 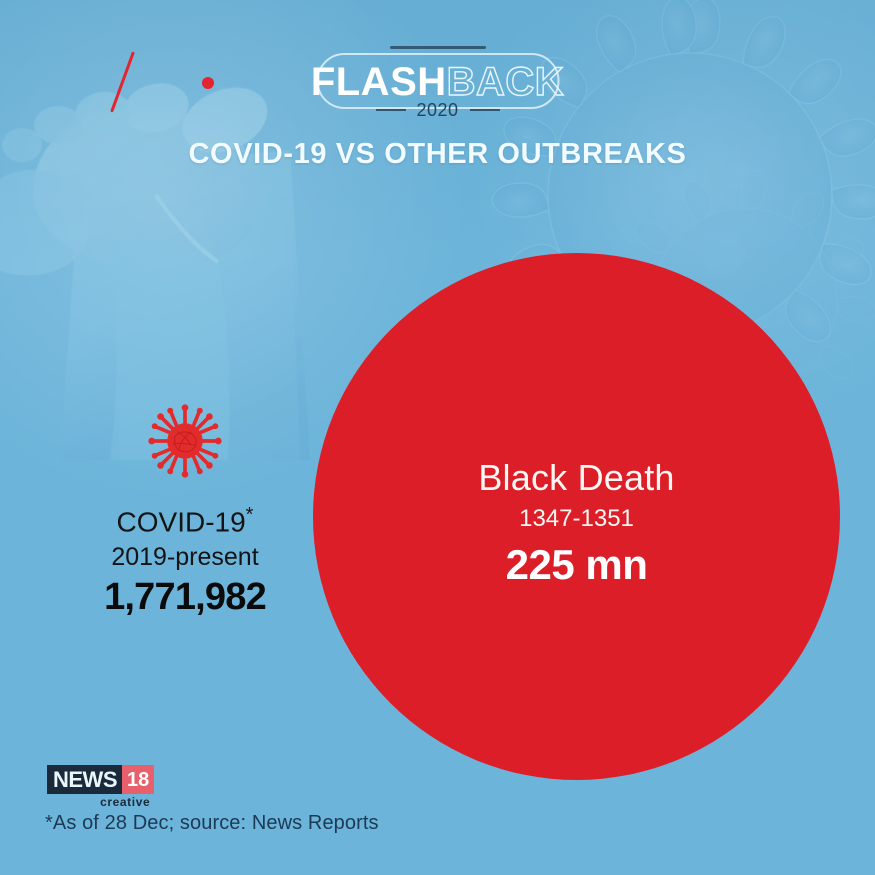 I want to click on bubble-black-death-labels: Black Death 1347-1351 225 mn, so click(x=576, y=523).